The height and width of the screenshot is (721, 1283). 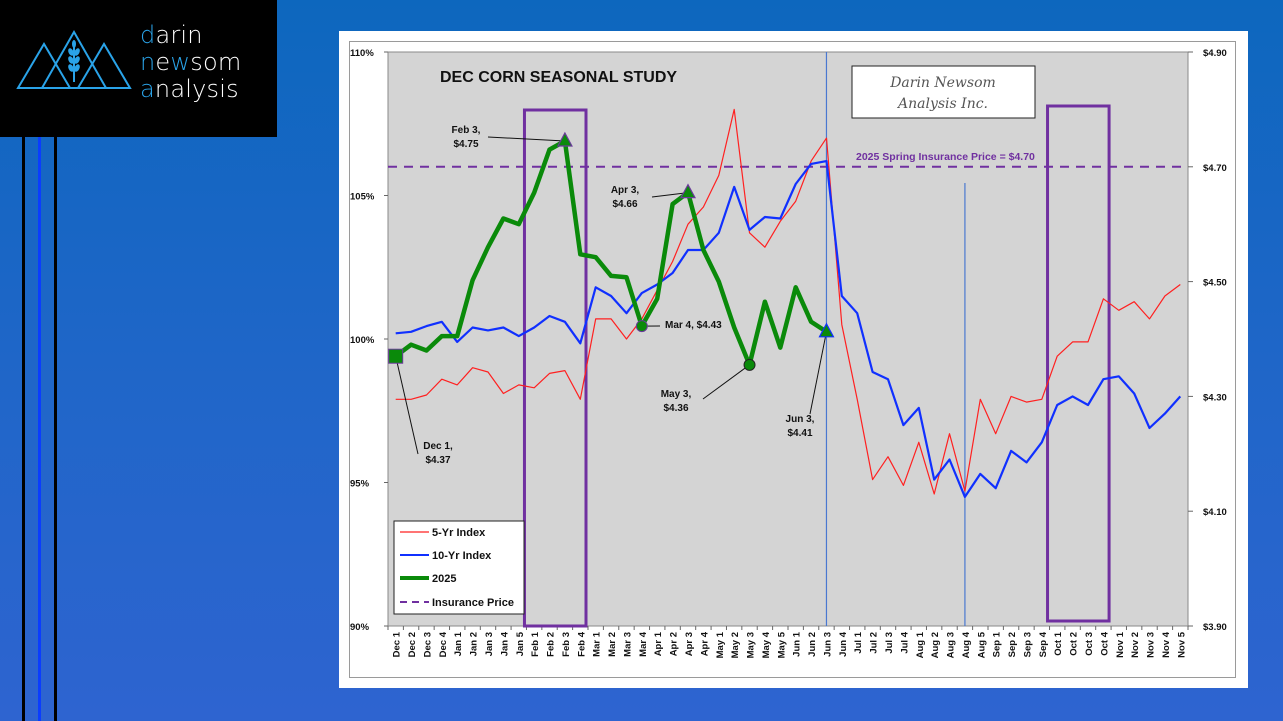 I want to click on legend-label-5yr: 5-Yr Index, so click(x=459, y=533).